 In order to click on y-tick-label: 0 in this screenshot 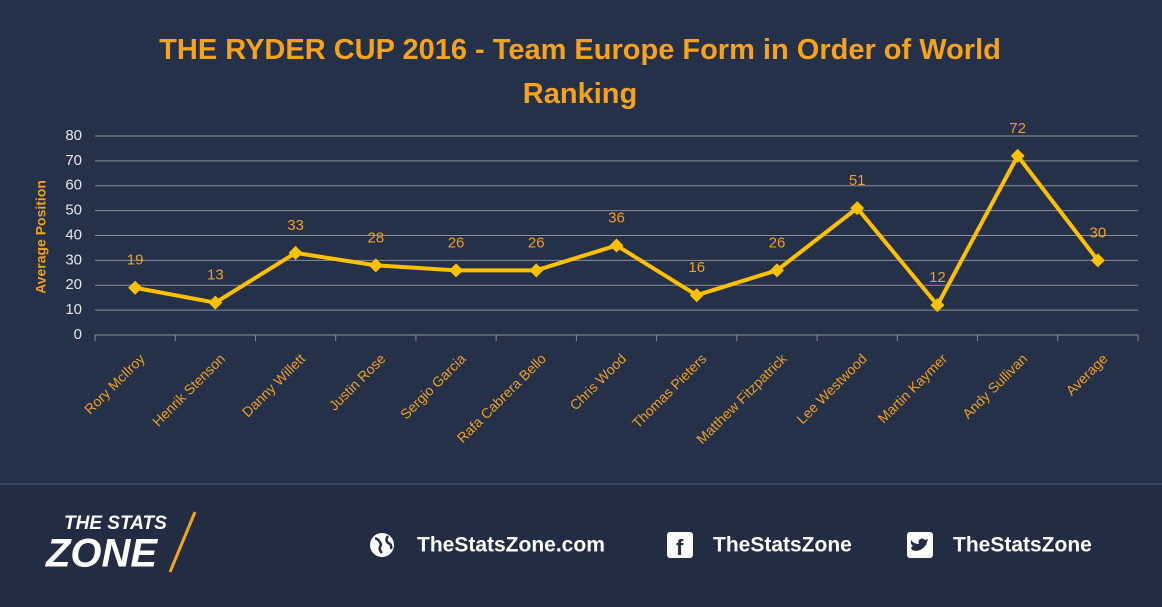, I will do `click(78, 334)`.